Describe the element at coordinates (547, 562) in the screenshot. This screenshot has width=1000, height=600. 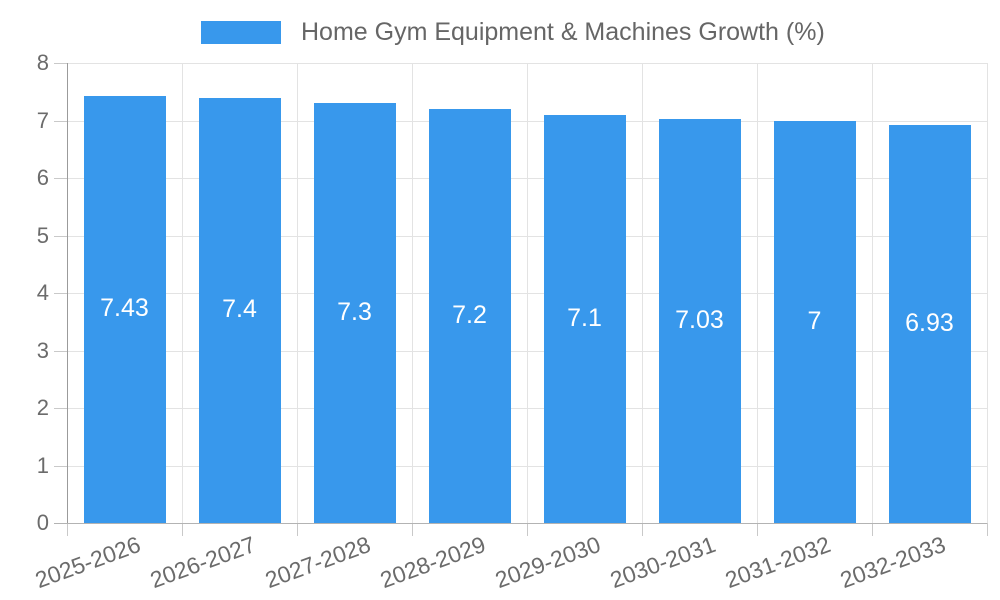
I see `x-tick-label: 2029-2030` at that location.